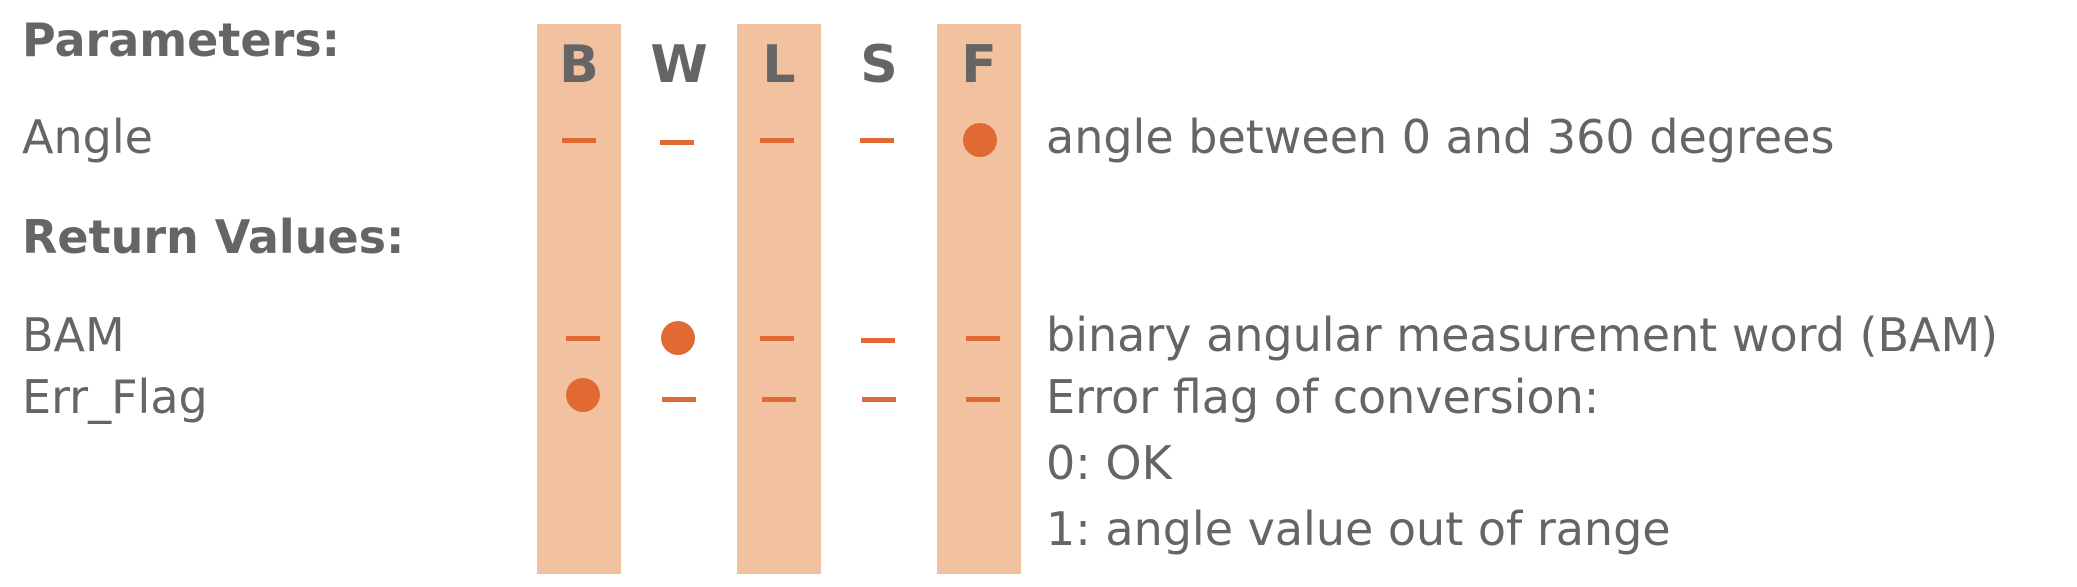 The image size is (2077, 587). Describe the element at coordinates (779, 299) in the screenshot. I see `column-band-l` at that location.